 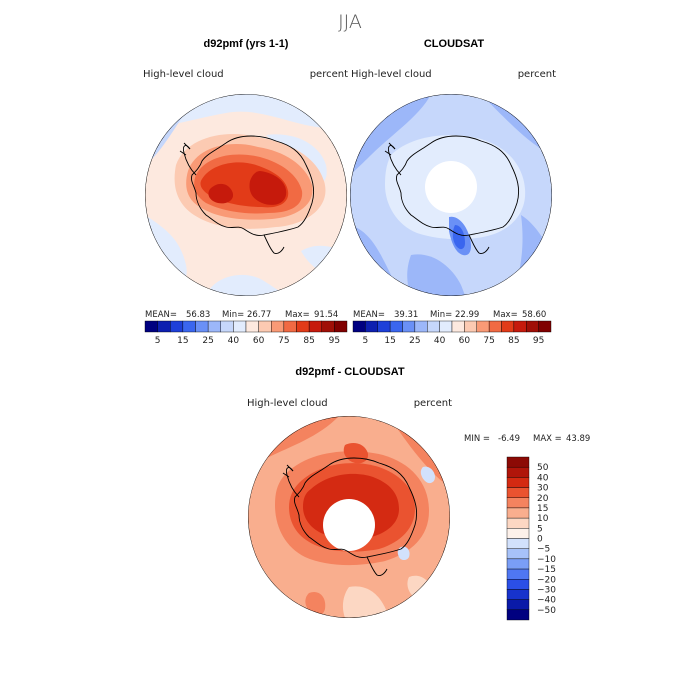 What do you see at coordinates (334, 341) in the screenshot?
I see `colorbar-model-tick-label: 95` at bounding box center [334, 341].